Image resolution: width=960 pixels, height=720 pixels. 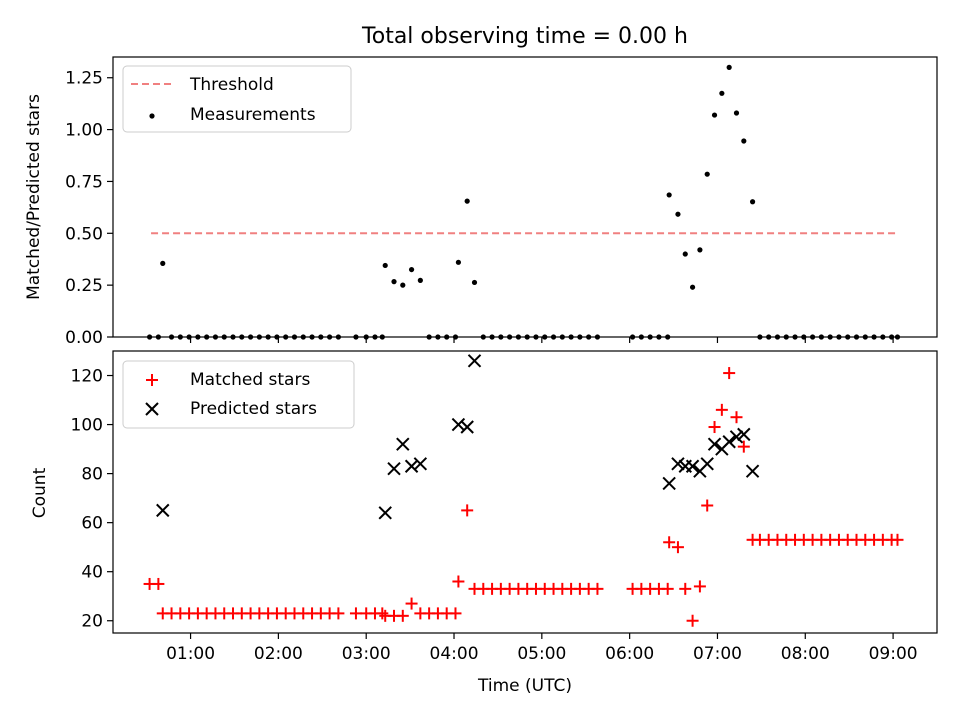 What do you see at coordinates (87, 377) in the screenshot?
I see `bottom-y-tick-label: 120` at bounding box center [87, 377].